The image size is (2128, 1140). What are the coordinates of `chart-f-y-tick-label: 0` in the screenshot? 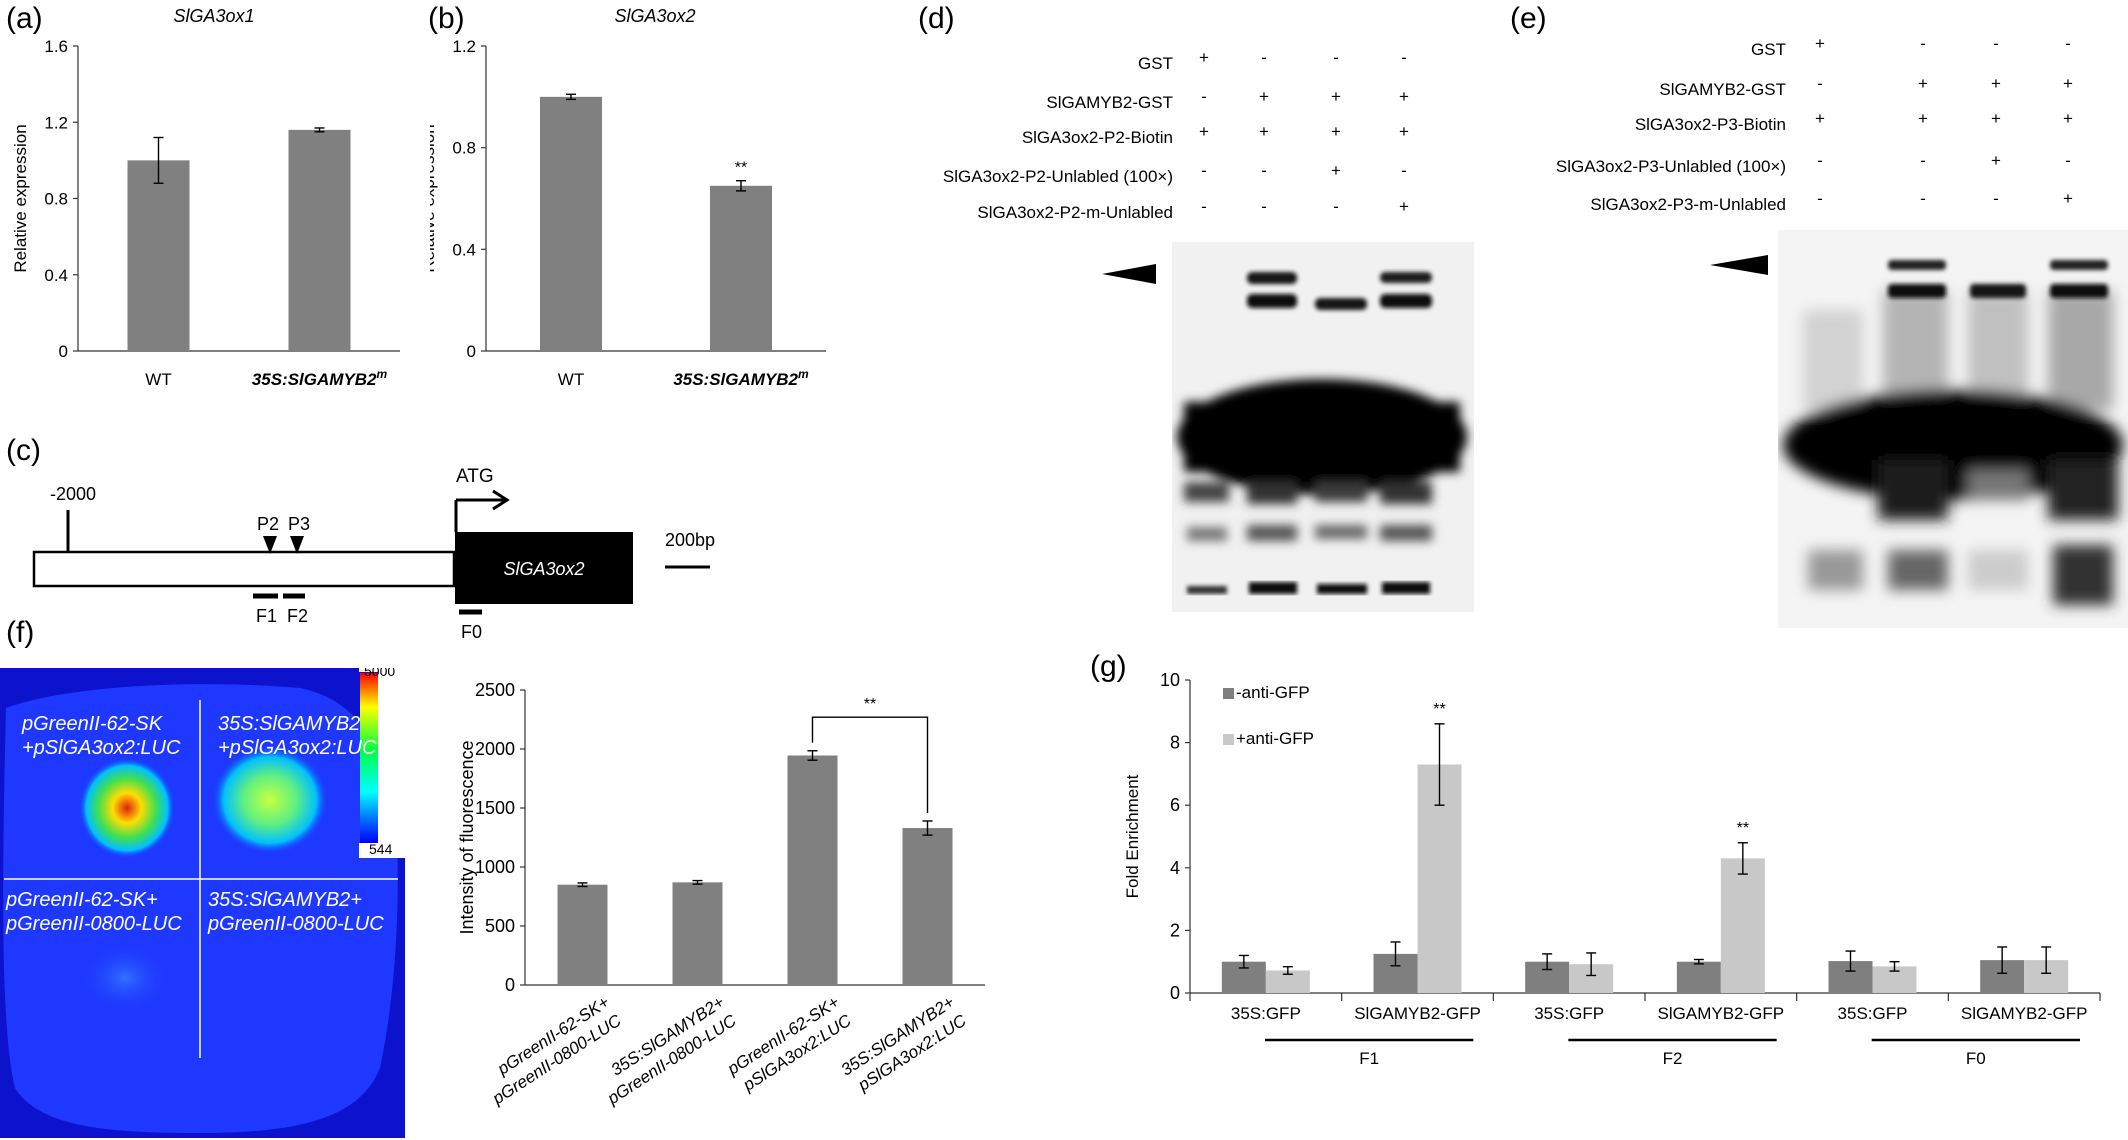 It's located at (510, 985).